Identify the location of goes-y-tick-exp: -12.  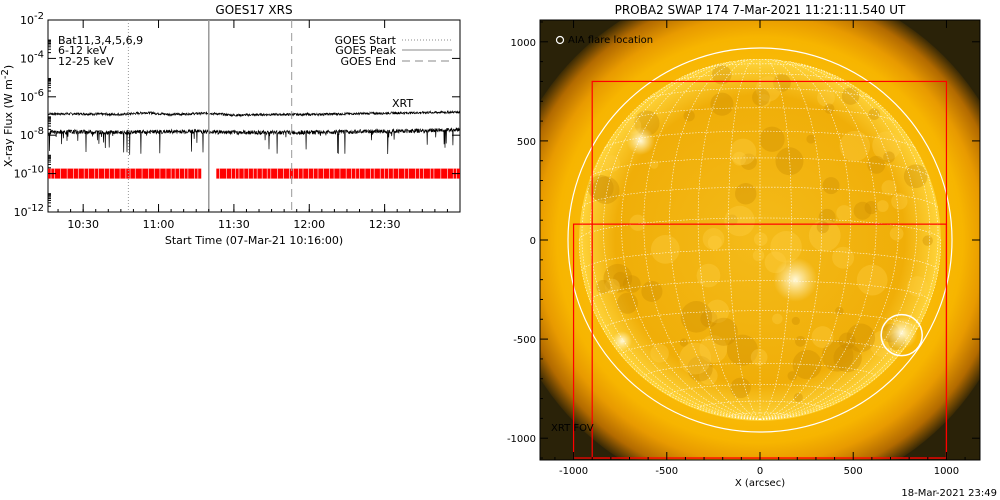
(36, 208).